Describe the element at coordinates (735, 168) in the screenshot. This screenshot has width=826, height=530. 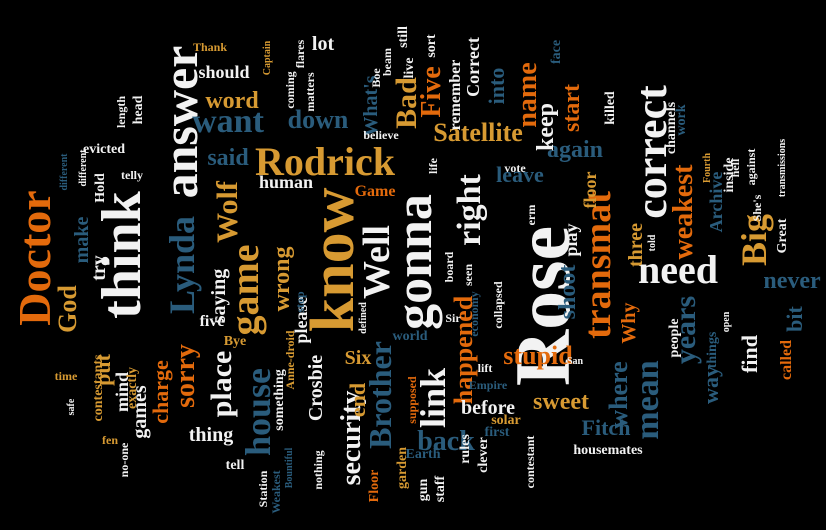
I see `cloud-word: hell` at that location.